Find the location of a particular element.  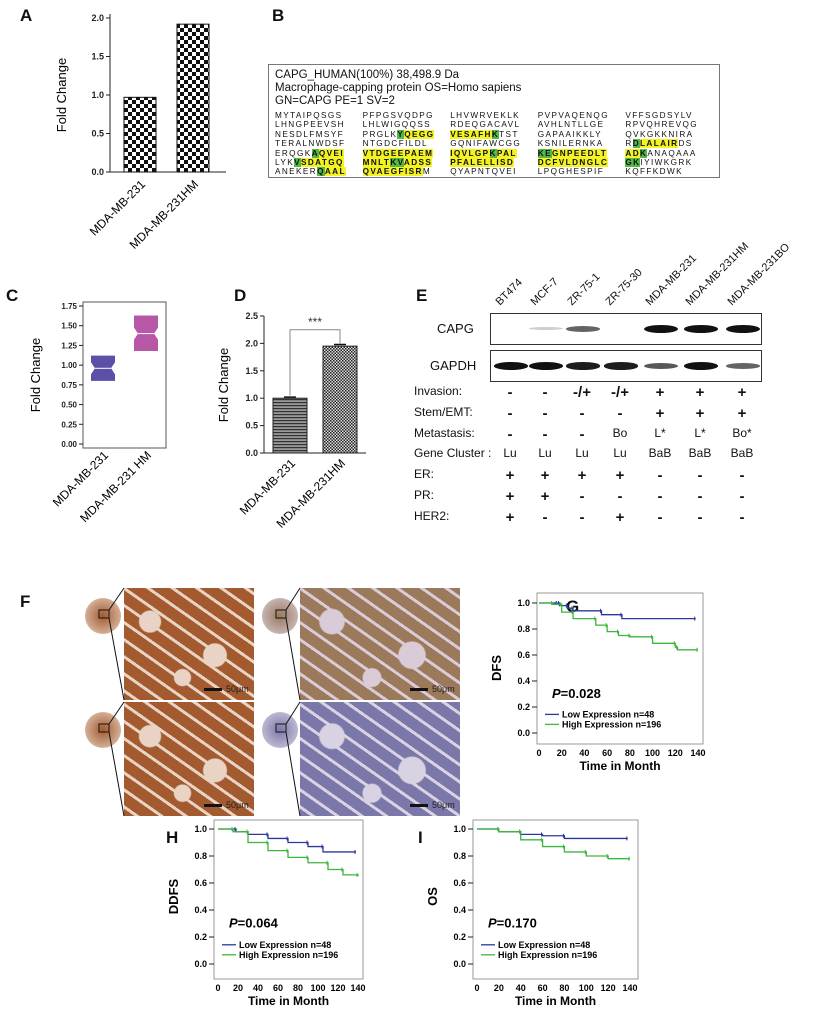

sequence-group: DCFVLDNGLC is located at coordinates (581, 163).